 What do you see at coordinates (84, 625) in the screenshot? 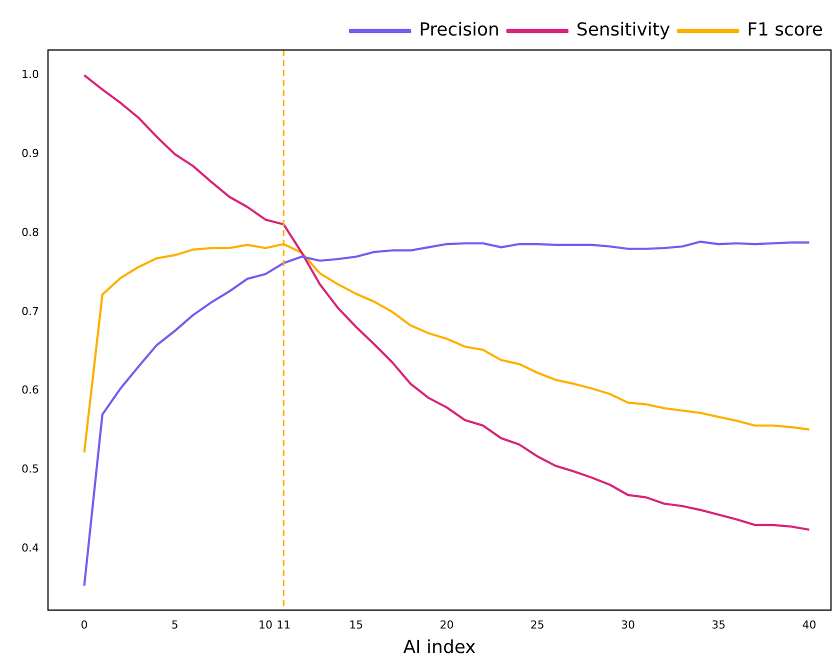
I see `x-tick-label: 0` at bounding box center [84, 625].